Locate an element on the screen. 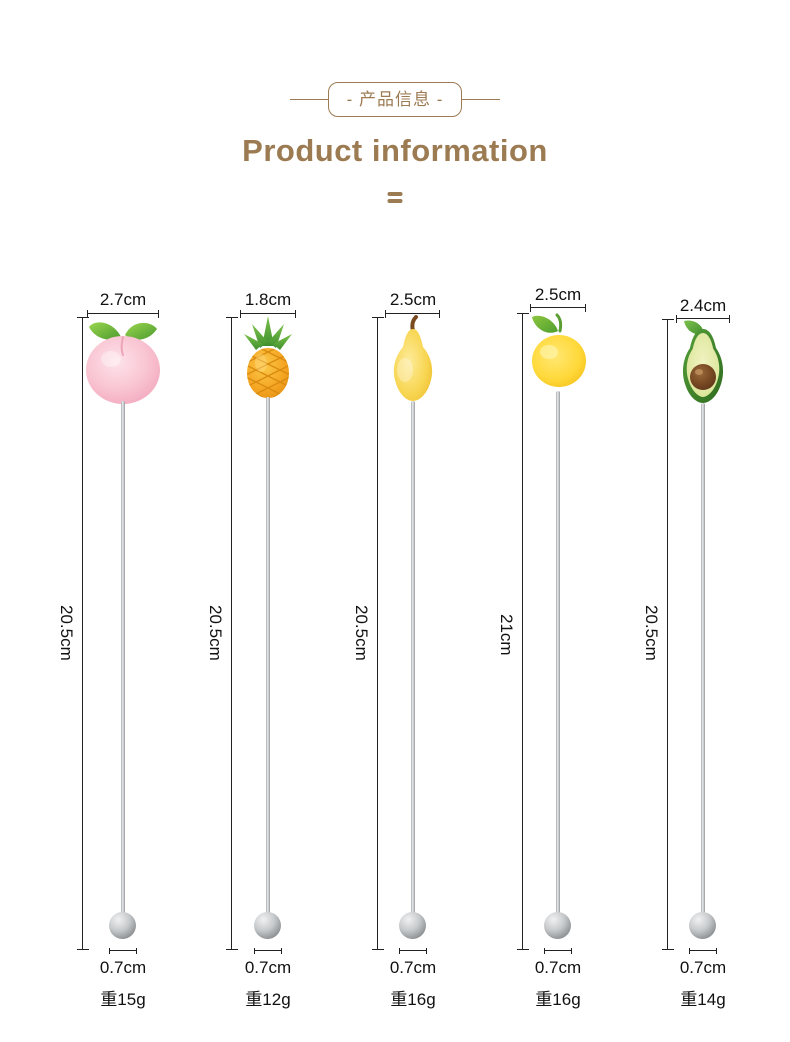  lemon-icon is located at coordinates (559, 350).